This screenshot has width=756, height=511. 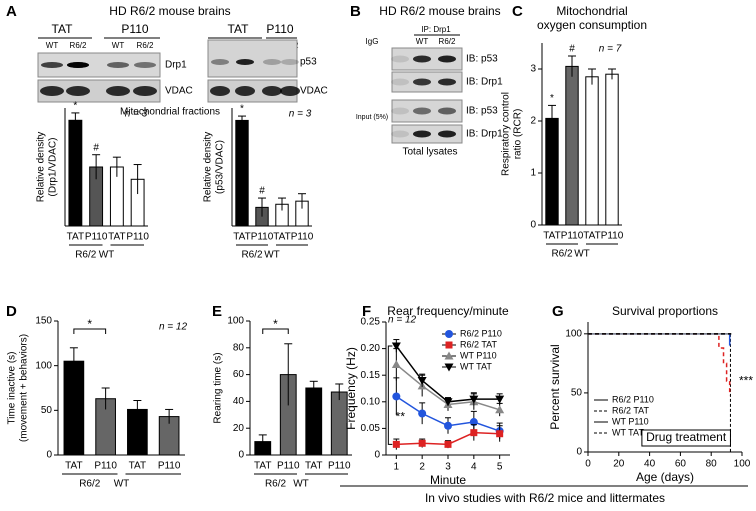 What do you see at coordinates (12, 388) in the screenshot?
I see `y-axis-label: Time inactive (s)` at bounding box center [12, 388].